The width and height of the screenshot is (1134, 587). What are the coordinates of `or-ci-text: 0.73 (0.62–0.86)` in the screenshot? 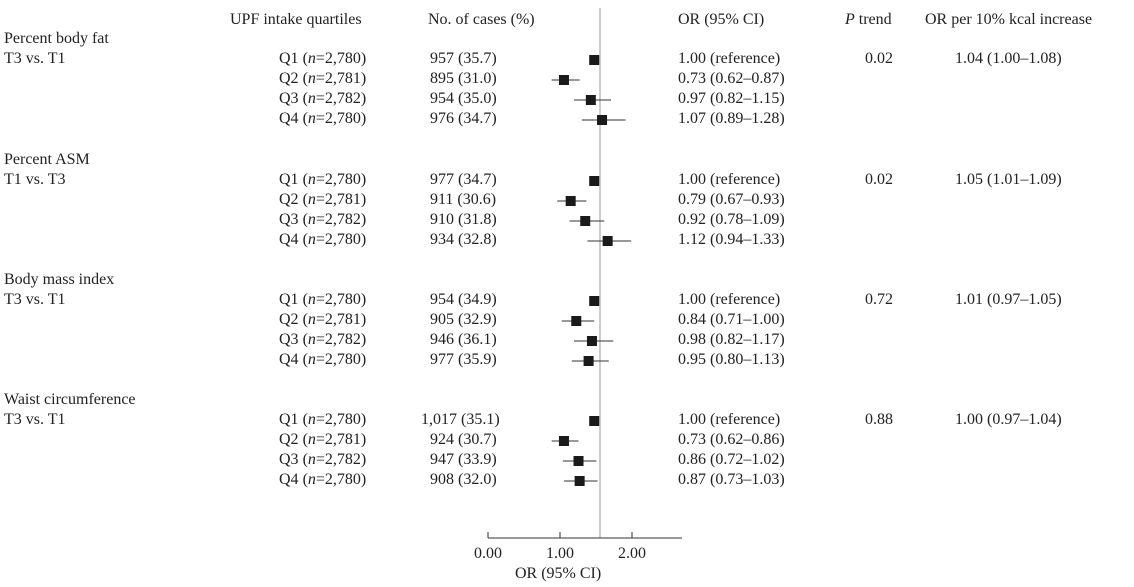 It's located at (731, 439).